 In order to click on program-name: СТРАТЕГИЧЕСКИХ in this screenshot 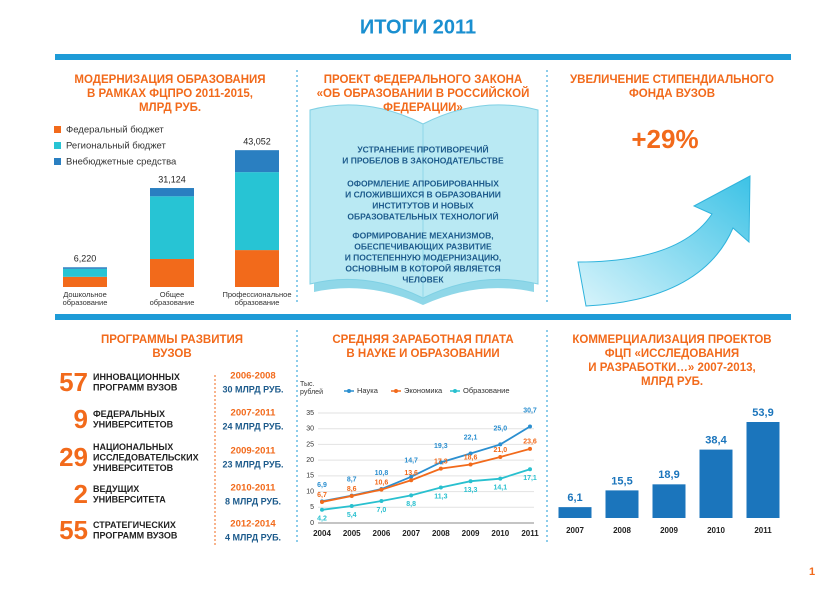, I will do `click(134, 525)`.